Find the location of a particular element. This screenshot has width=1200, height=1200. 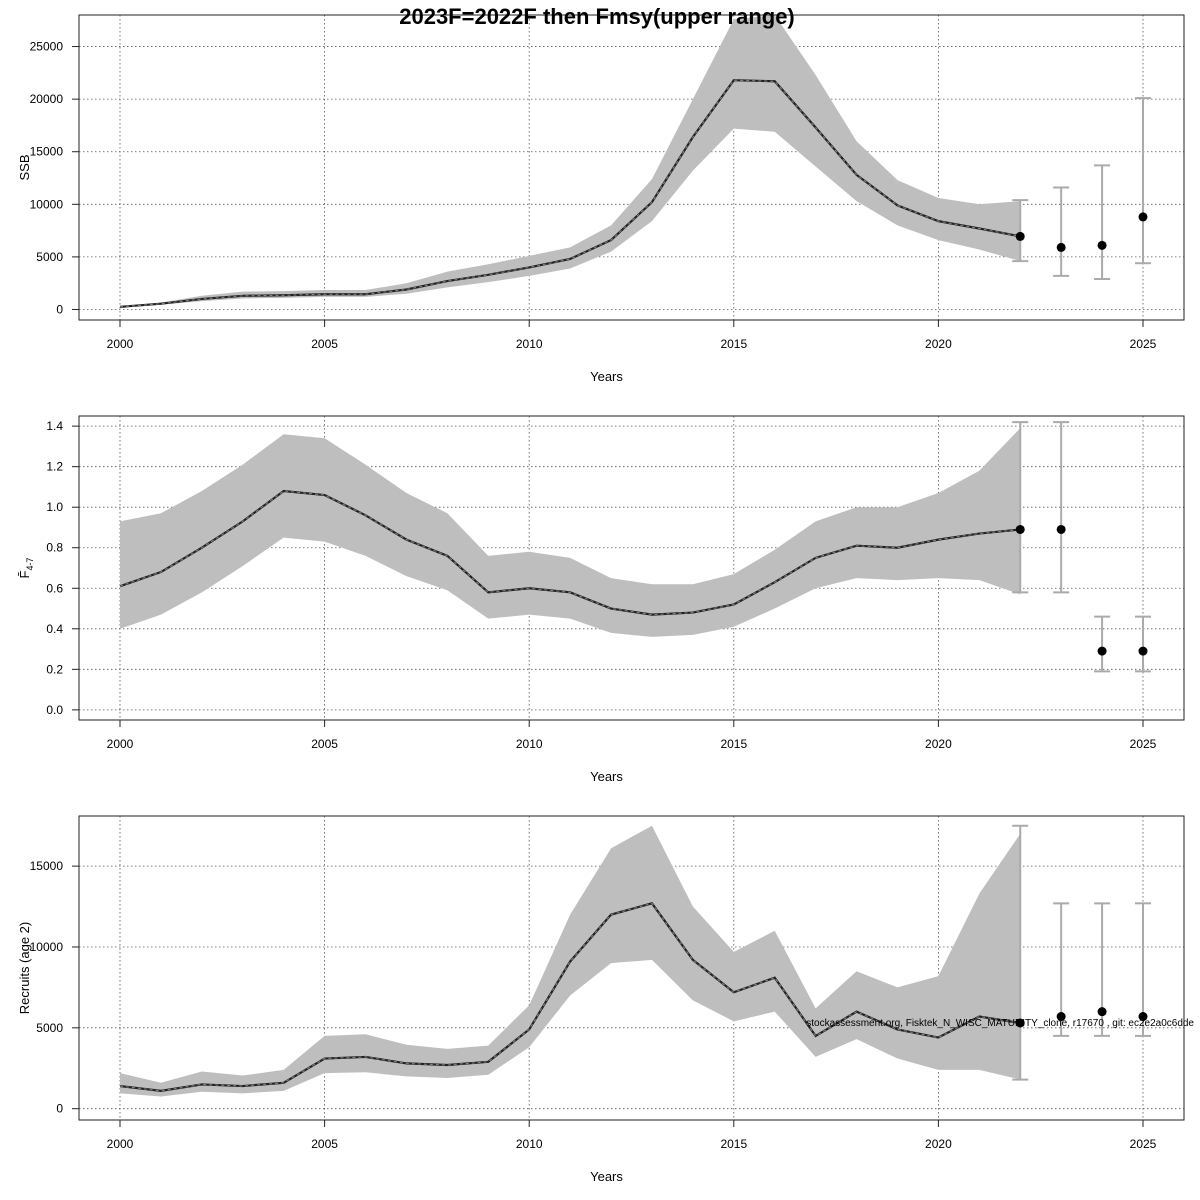

y-axis-label: F̄4-7 is located at coordinates (26, 568).